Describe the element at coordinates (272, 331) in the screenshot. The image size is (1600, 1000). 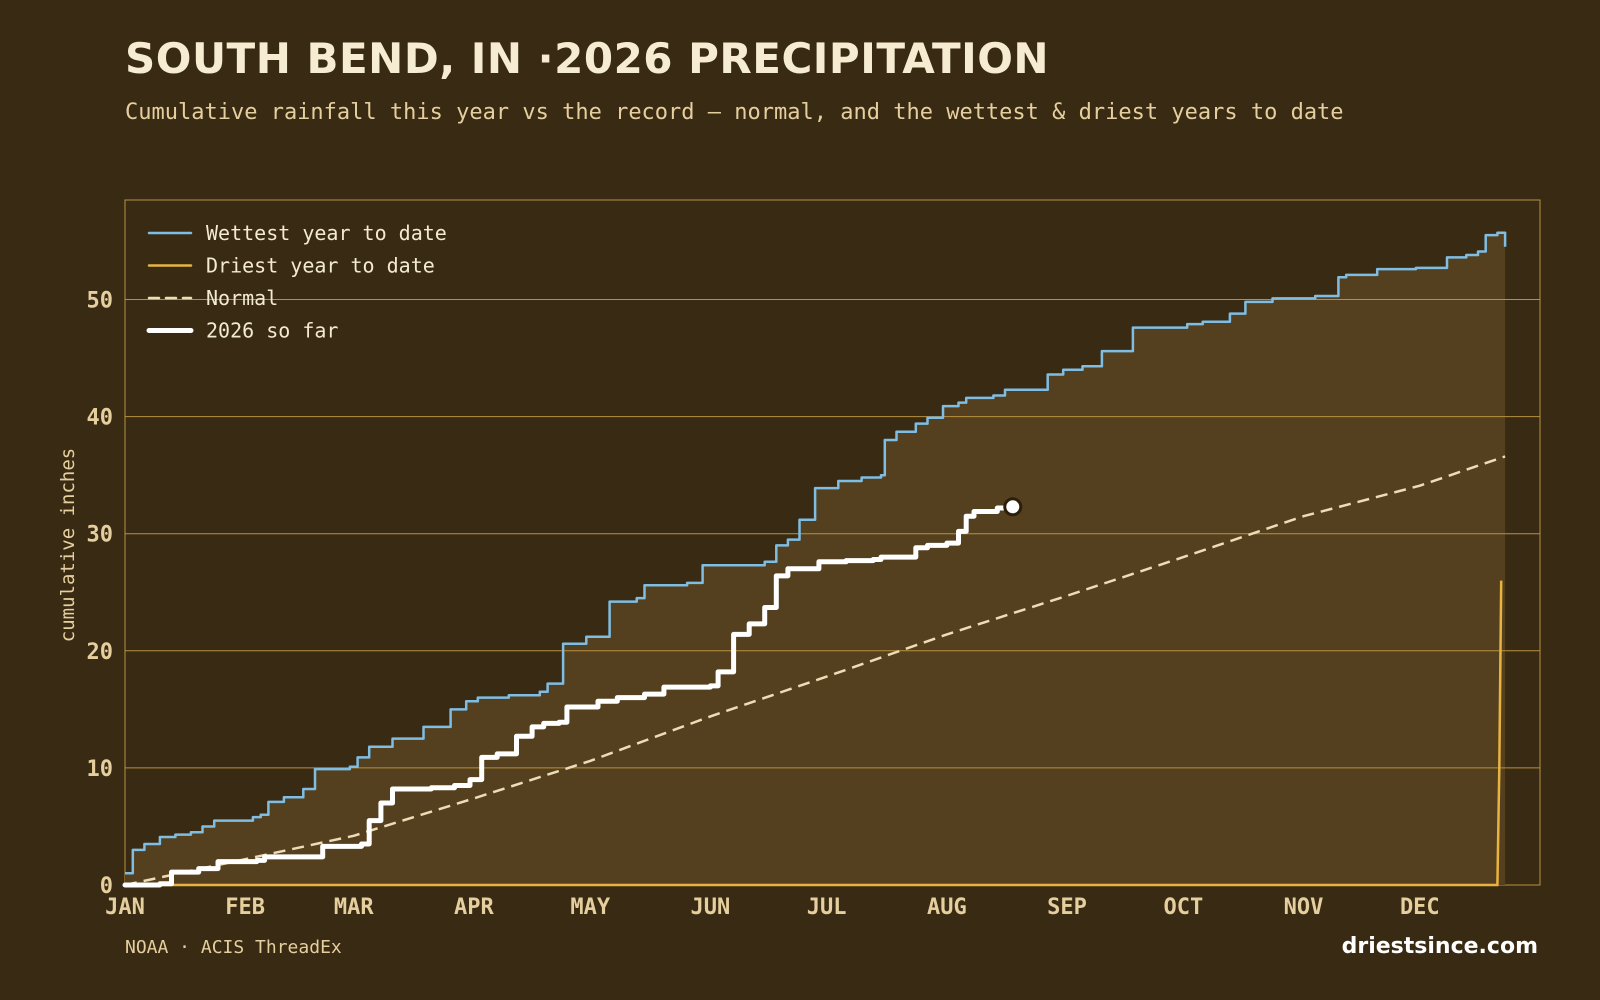
I see `legend-label: 2026 so far` at that location.